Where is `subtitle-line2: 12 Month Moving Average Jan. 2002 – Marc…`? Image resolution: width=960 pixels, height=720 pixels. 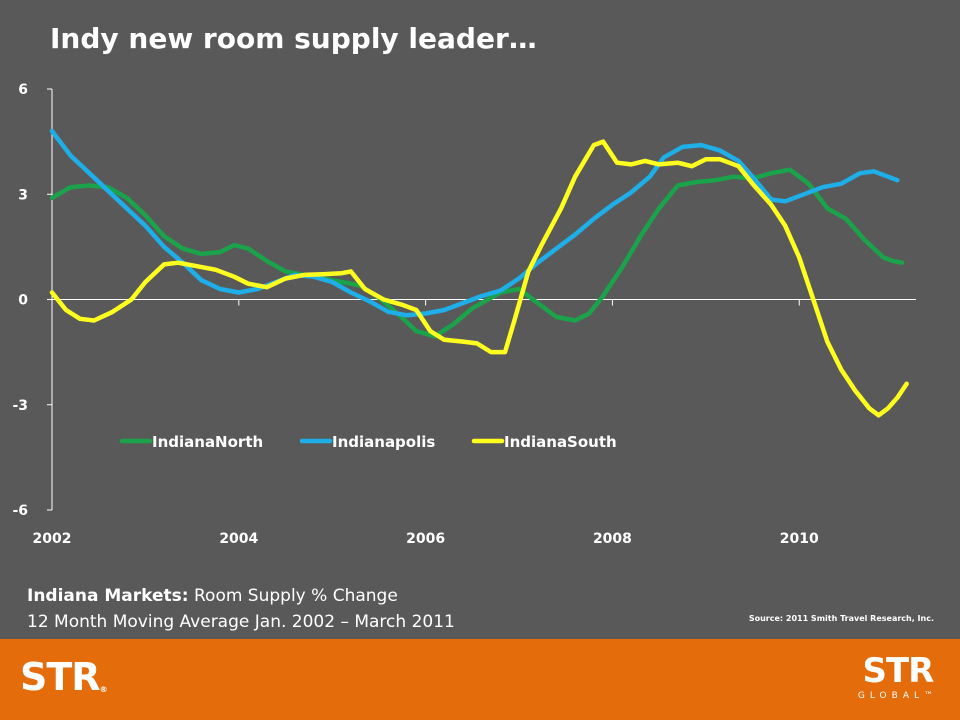 subtitle-line2: 12 Month Moving Average Jan. 2002 – Marc… is located at coordinates (241, 622).